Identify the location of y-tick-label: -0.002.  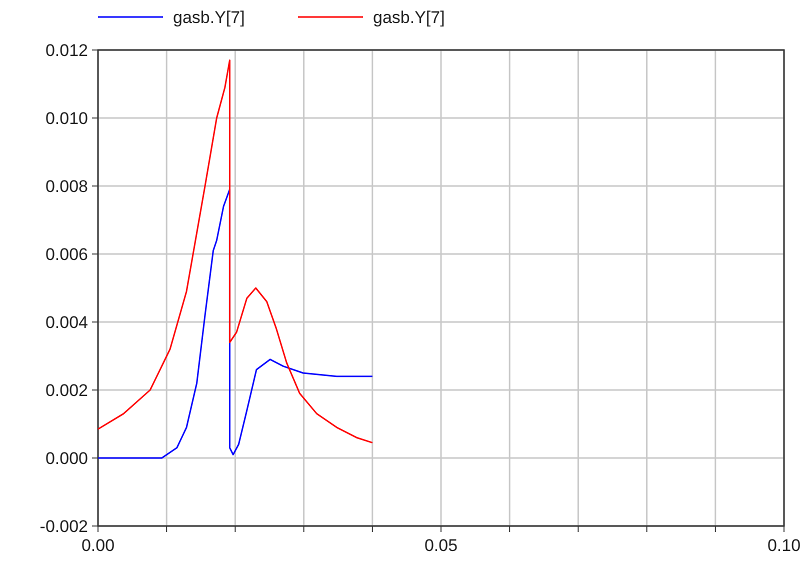
(64, 526).